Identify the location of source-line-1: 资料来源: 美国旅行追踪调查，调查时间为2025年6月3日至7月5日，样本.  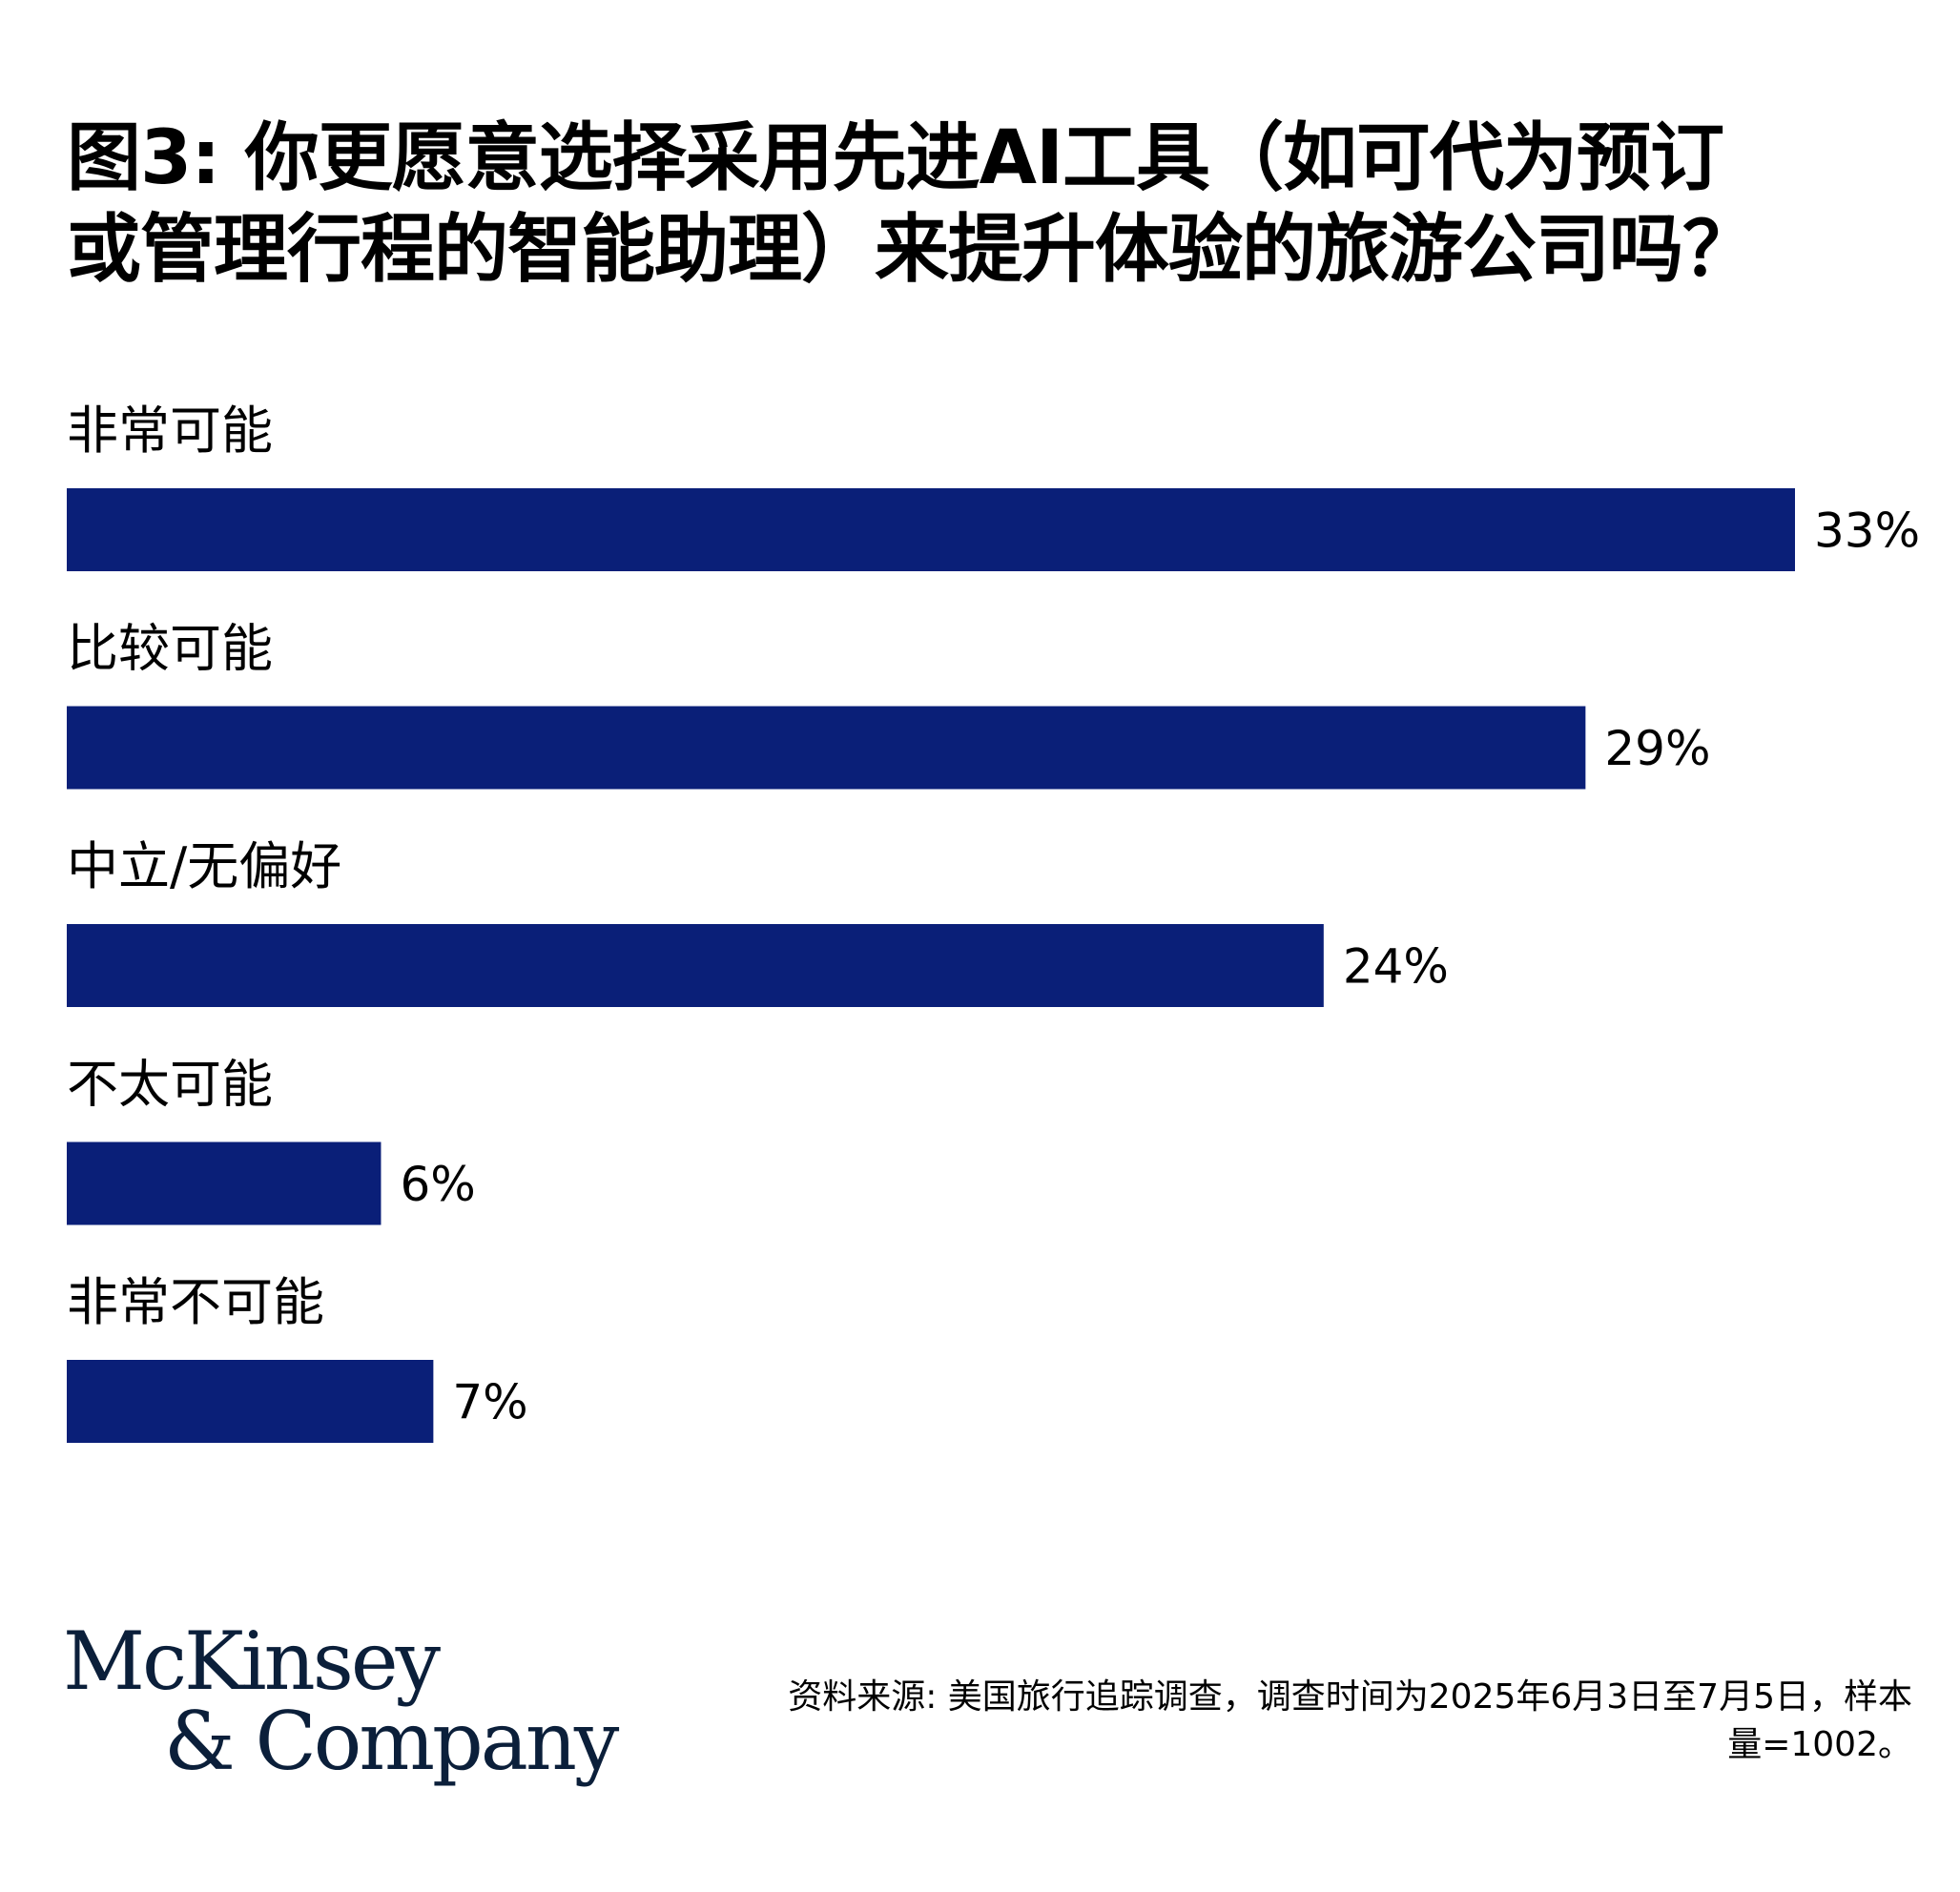
(1350, 1697).